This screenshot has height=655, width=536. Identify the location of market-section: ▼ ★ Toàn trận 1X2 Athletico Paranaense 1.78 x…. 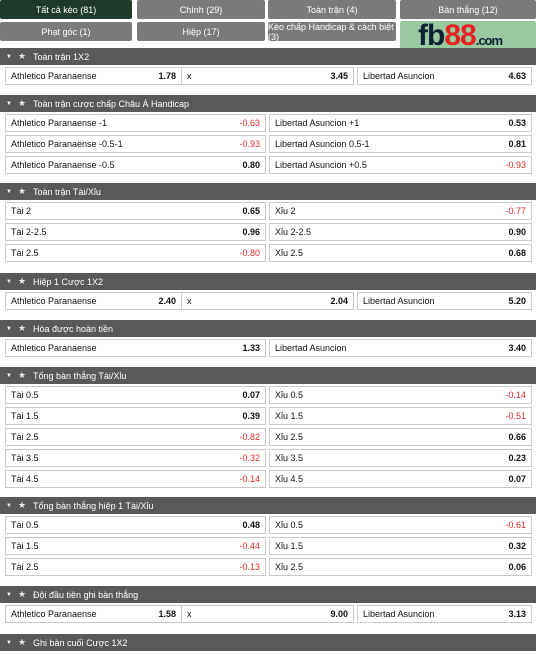
(268, 66).